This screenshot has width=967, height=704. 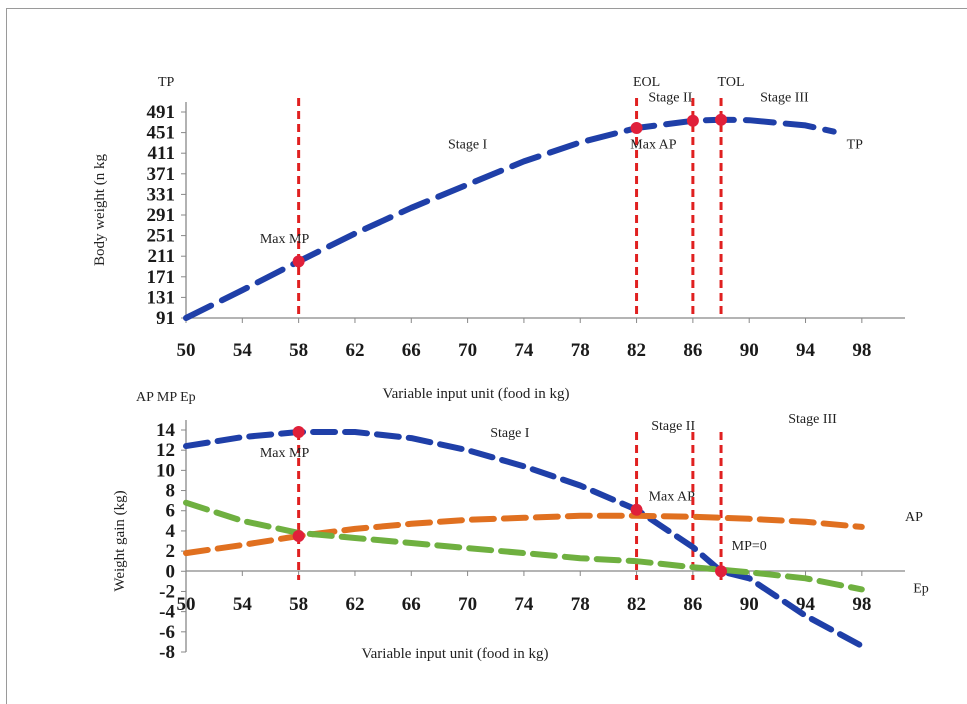 What do you see at coordinates (646, 82) in the screenshot?
I see `vertical-label: EOL` at bounding box center [646, 82].